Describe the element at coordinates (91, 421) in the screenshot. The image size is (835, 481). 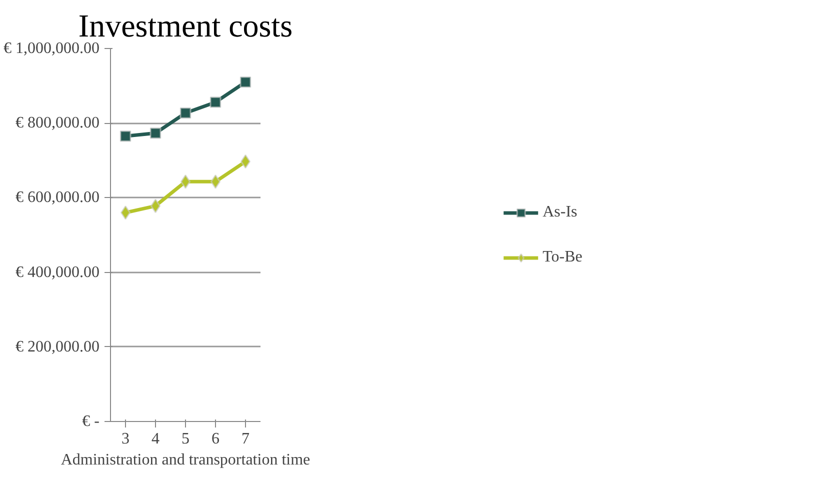
I see `y-tick-label: € -` at that location.